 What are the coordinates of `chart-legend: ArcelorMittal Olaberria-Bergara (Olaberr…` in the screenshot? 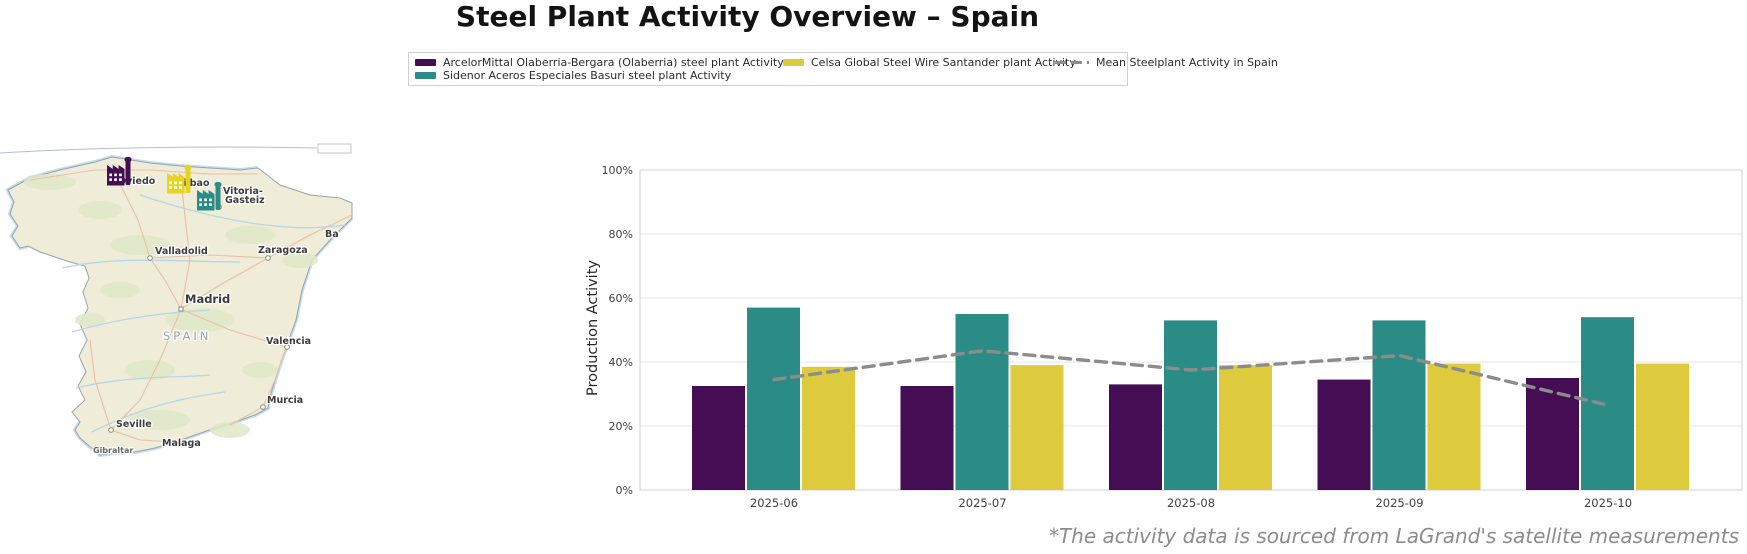 It's located at (843, 69).